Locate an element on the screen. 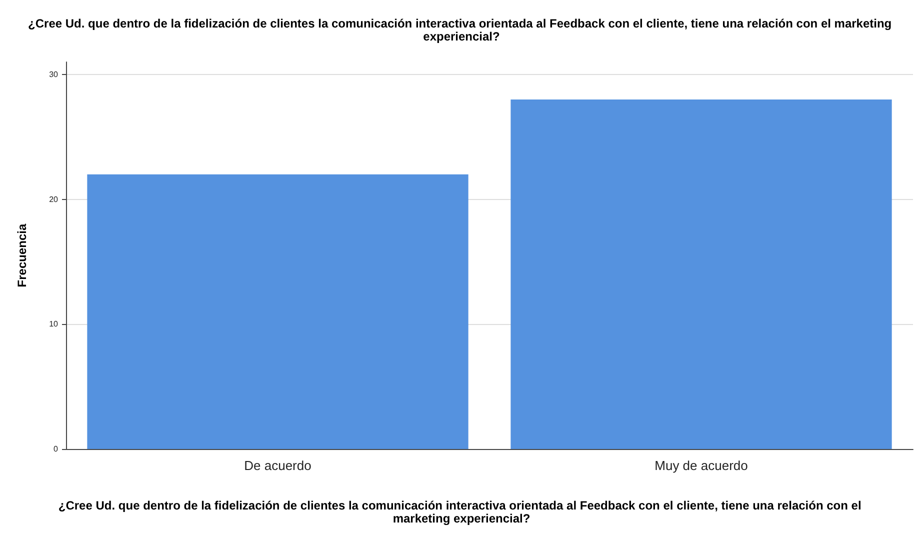 The image size is (923, 535). x-tick-label: De acuerdo is located at coordinates (278, 465).